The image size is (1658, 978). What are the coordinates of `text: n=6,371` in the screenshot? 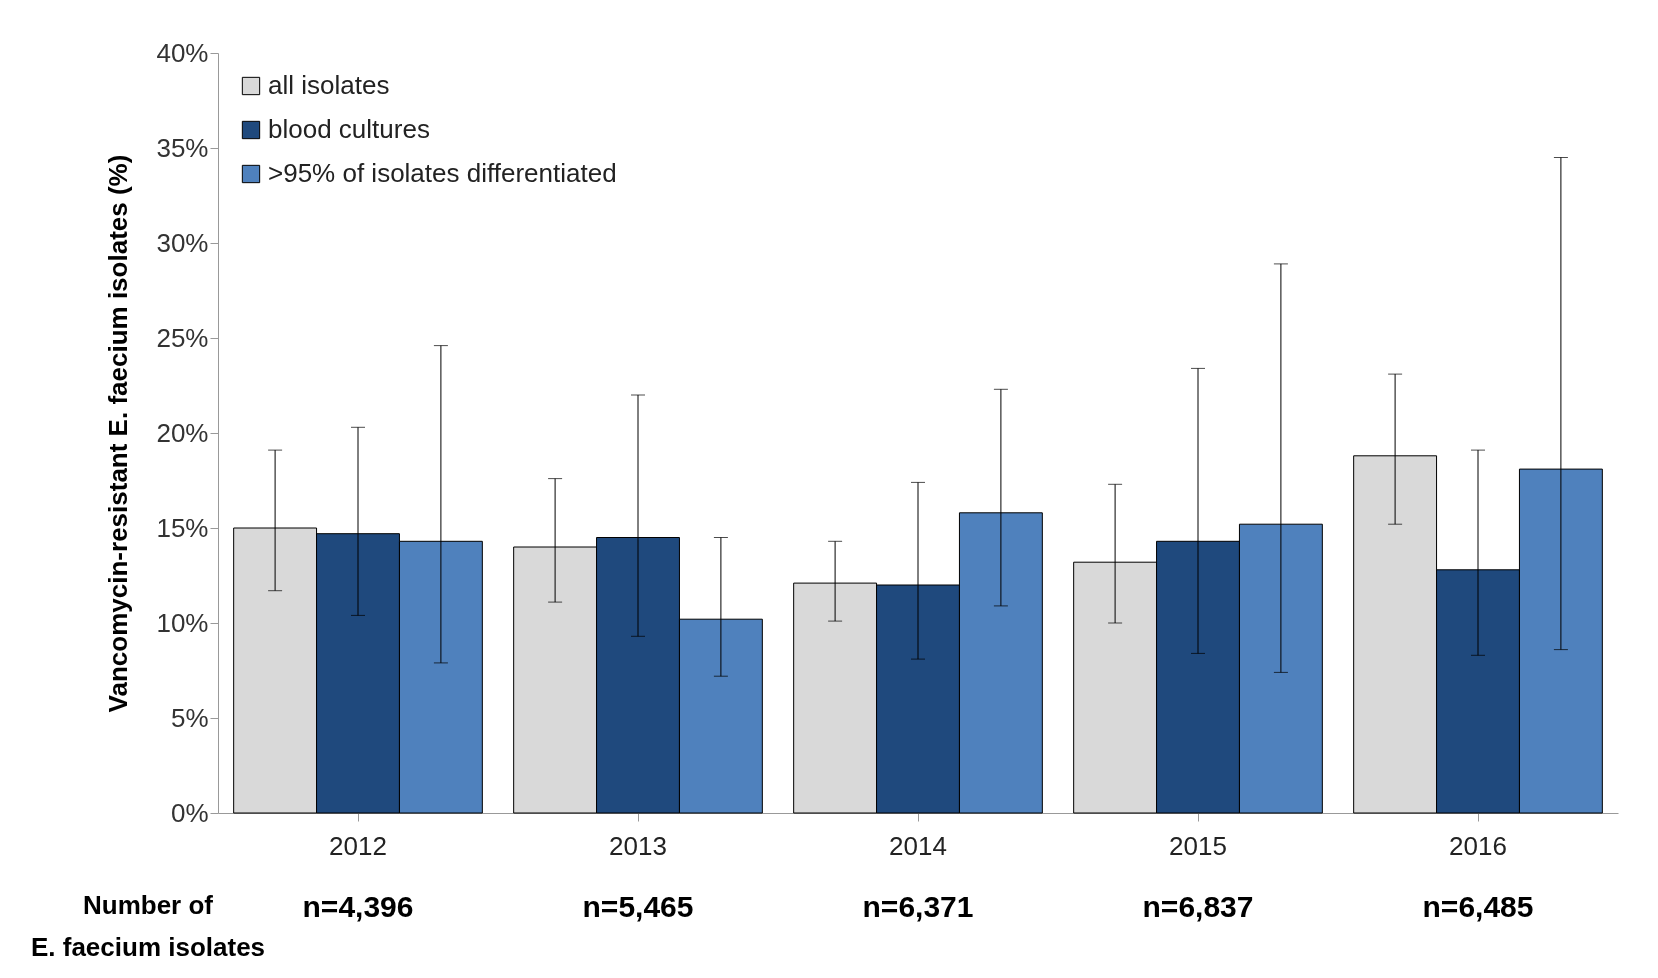 It's located at (918, 906).